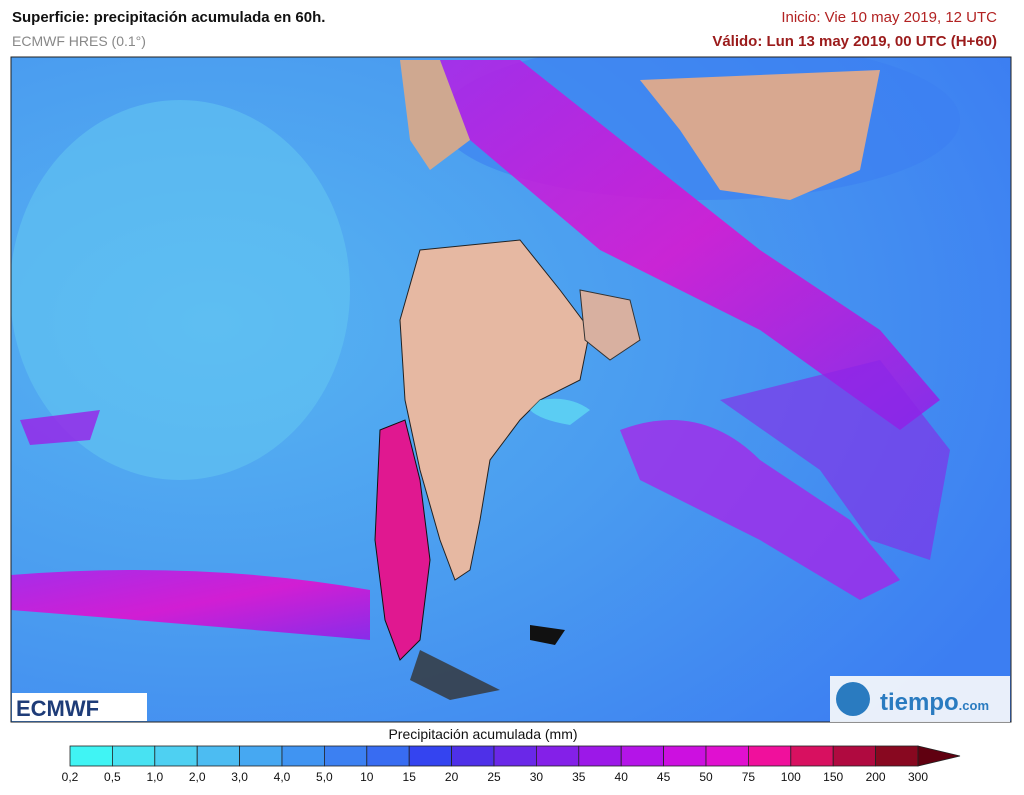  Describe the element at coordinates (664, 777) in the screenshot. I see `colorbar-tick-label: 45` at that location.